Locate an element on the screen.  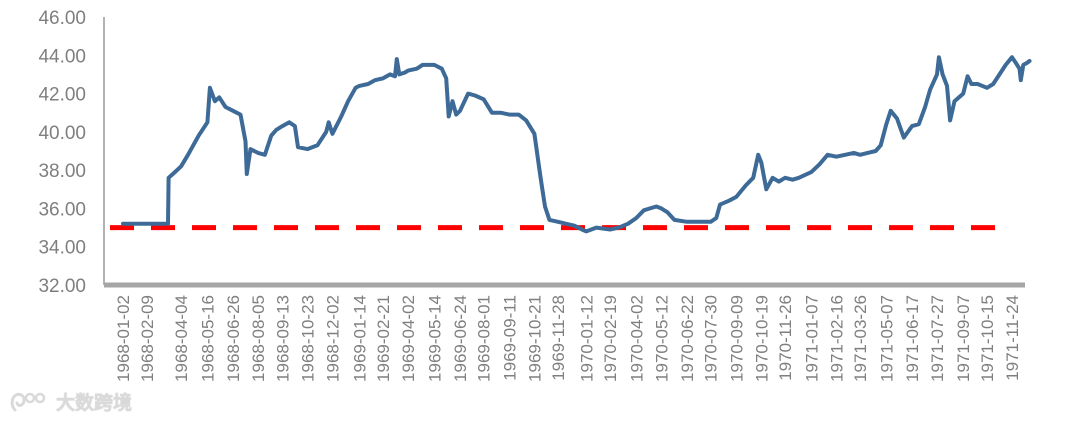
x-tick-label: 1971-03-26 is located at coordinates (860, 338).